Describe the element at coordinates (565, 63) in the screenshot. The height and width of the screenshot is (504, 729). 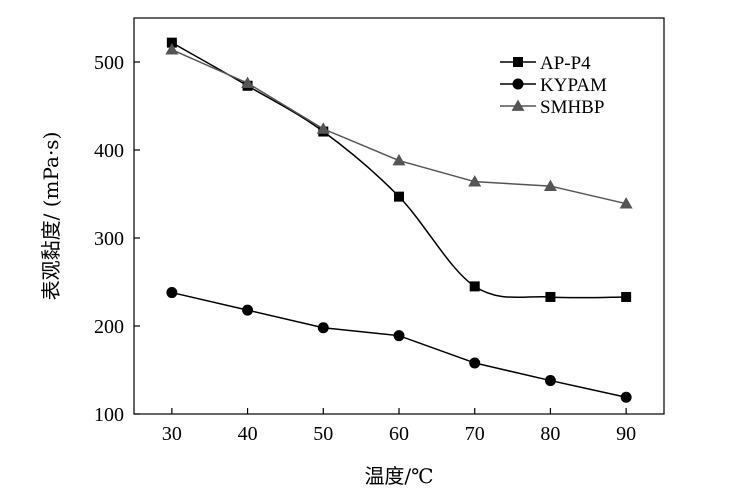
I see `legend-label: AP-P4` at that location.